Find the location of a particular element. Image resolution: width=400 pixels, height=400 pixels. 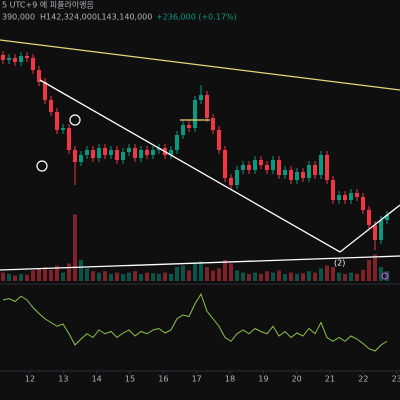

x-tick-label: 16 is located at coordinates (163, 379).